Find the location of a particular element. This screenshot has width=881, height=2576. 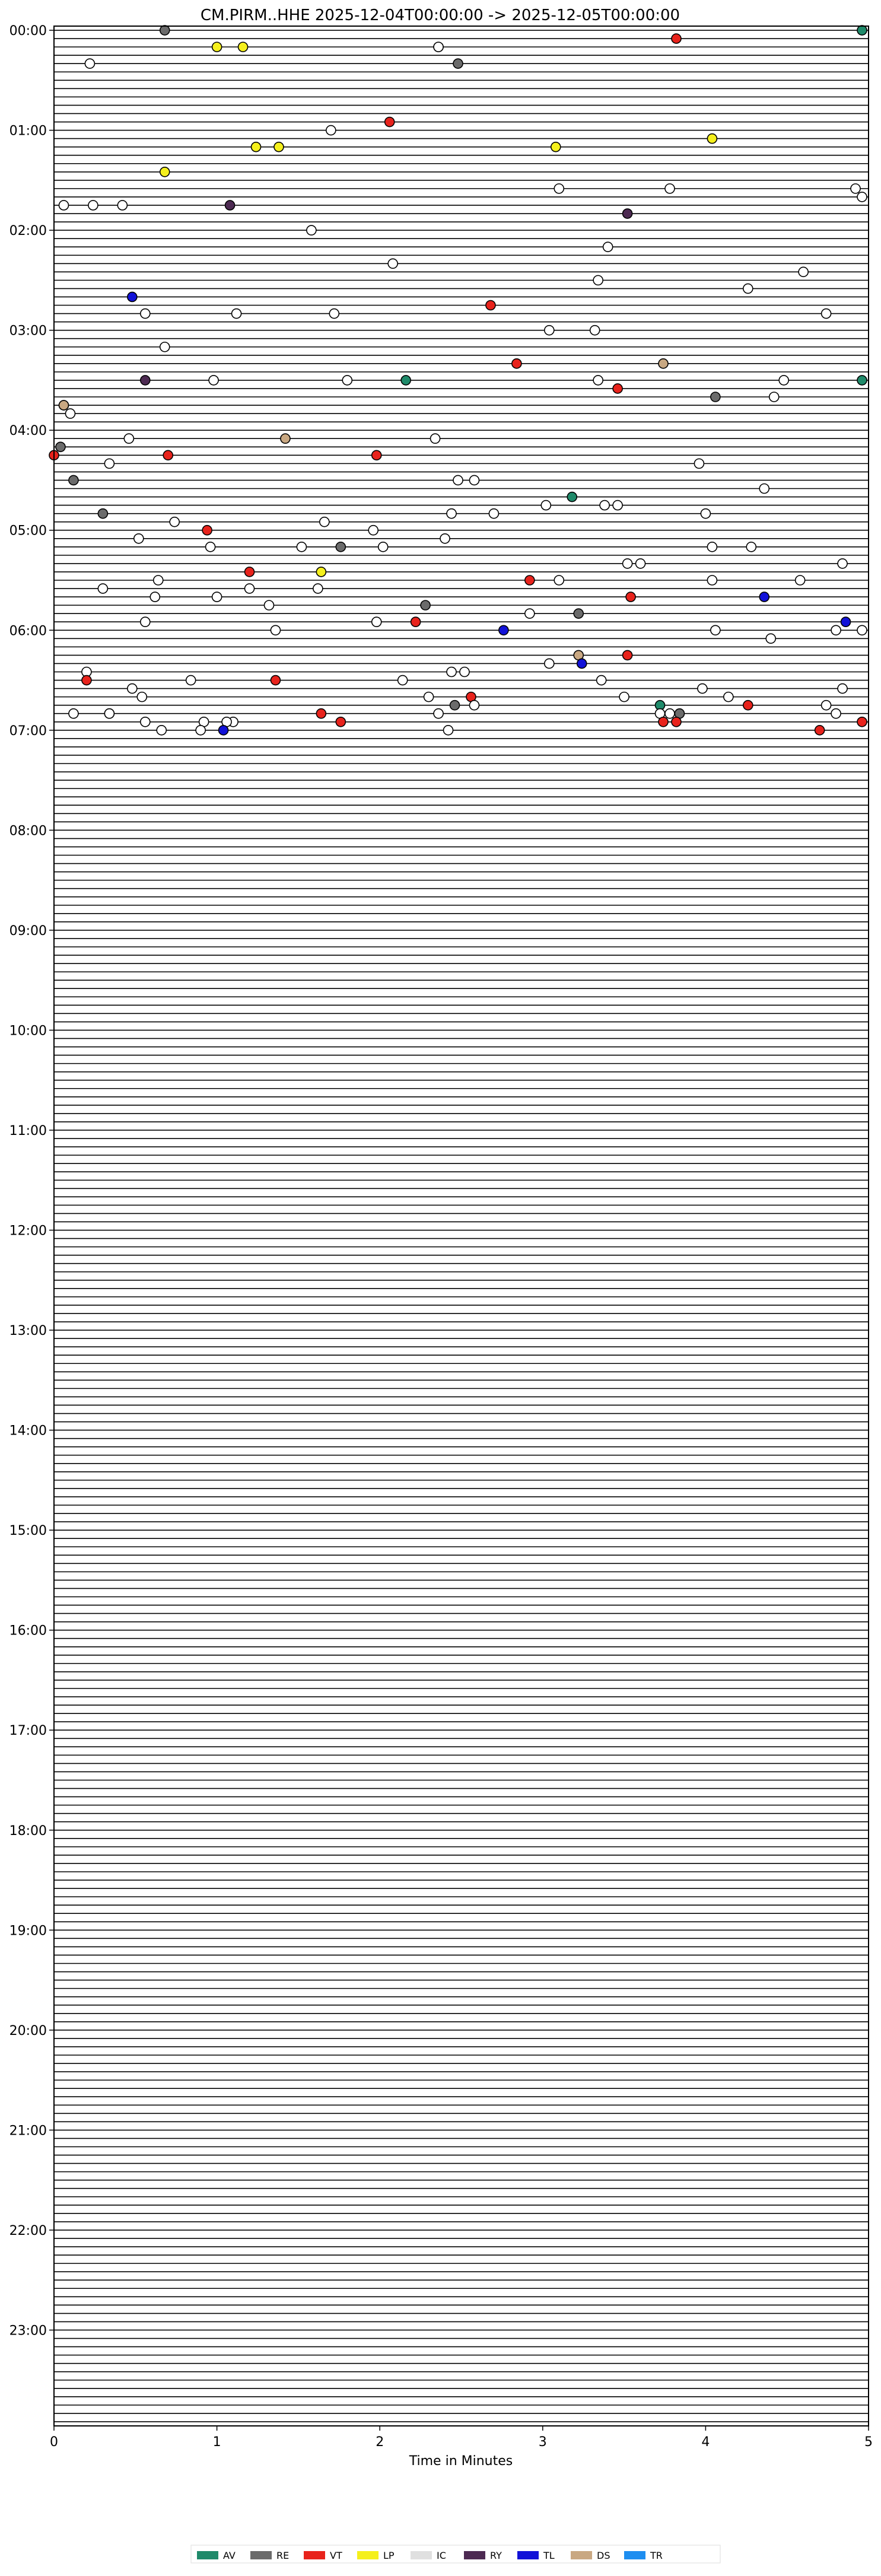

legend-label-tr: TR is located at coordinates (656, 2555).